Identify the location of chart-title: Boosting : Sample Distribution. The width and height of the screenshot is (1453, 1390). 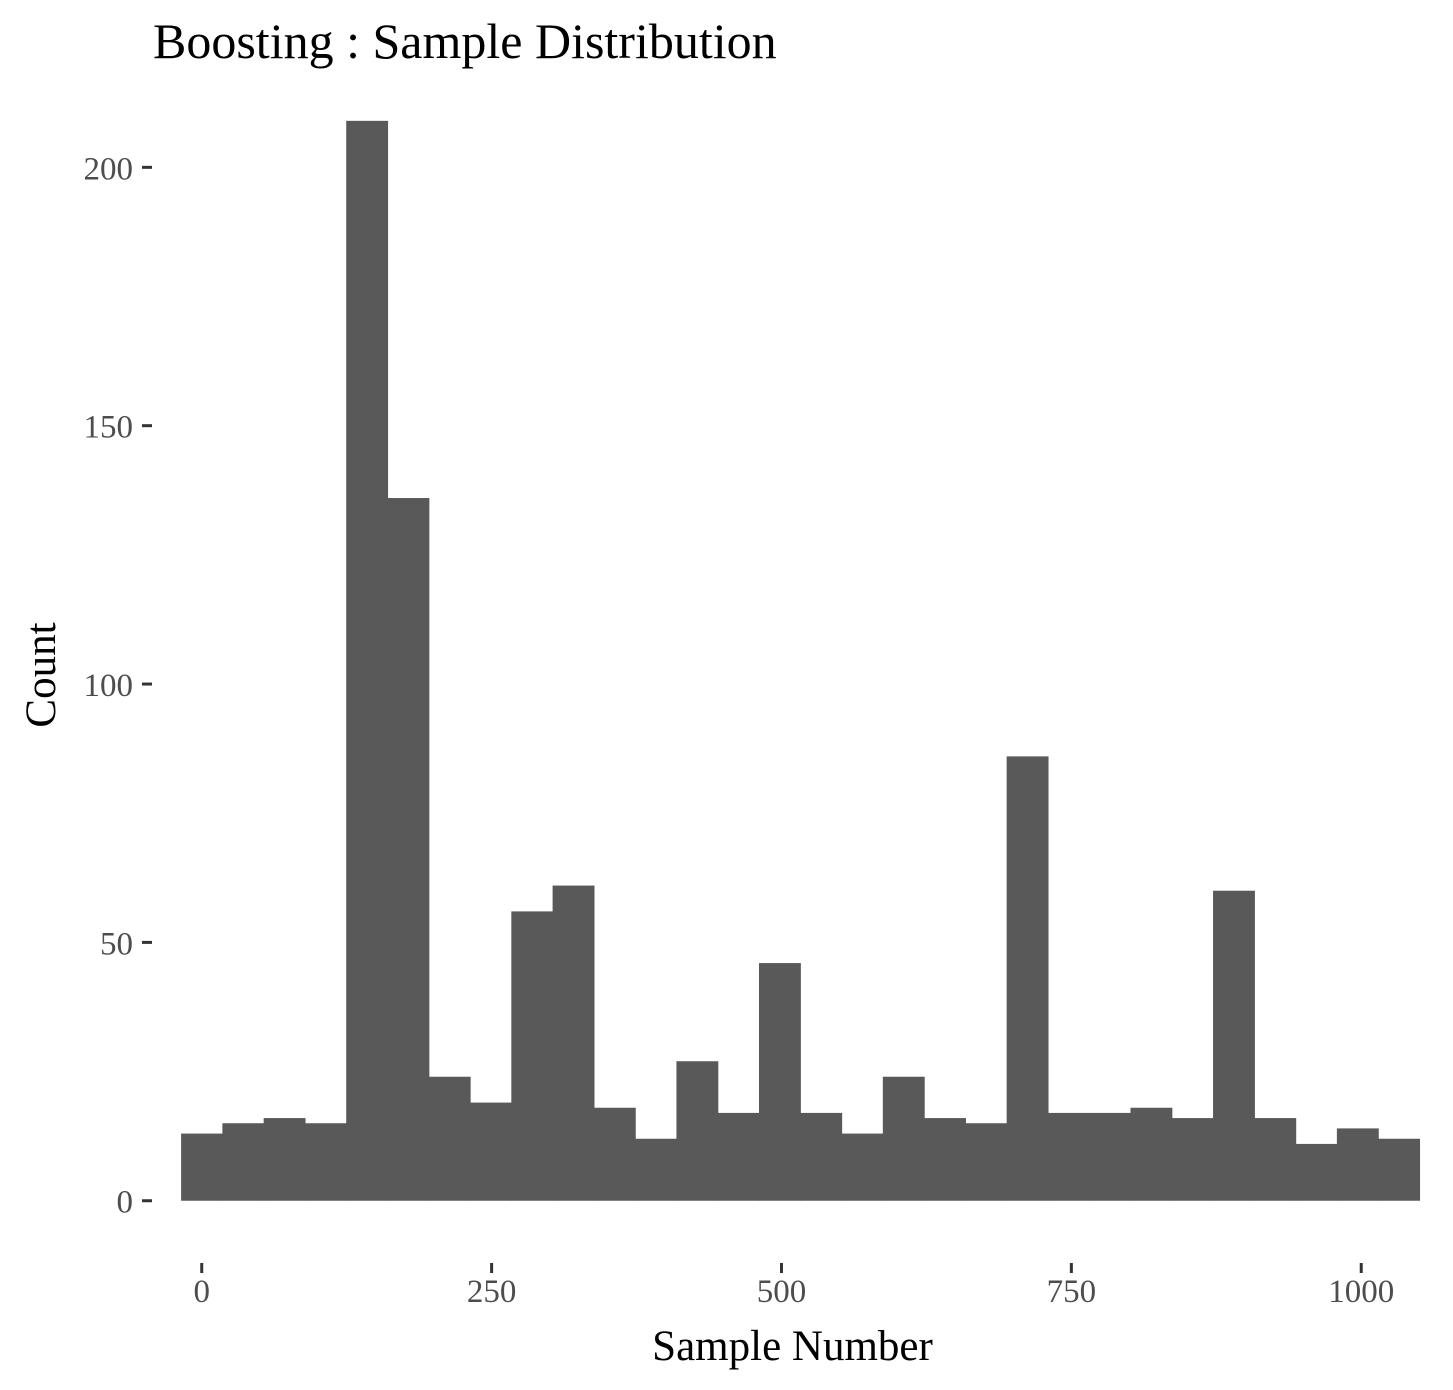
(465, 41).